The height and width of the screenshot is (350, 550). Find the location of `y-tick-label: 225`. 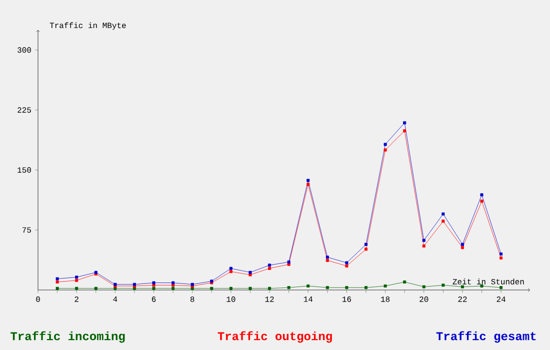

y-tick-label: 225 is located at coordinates (24, 110).